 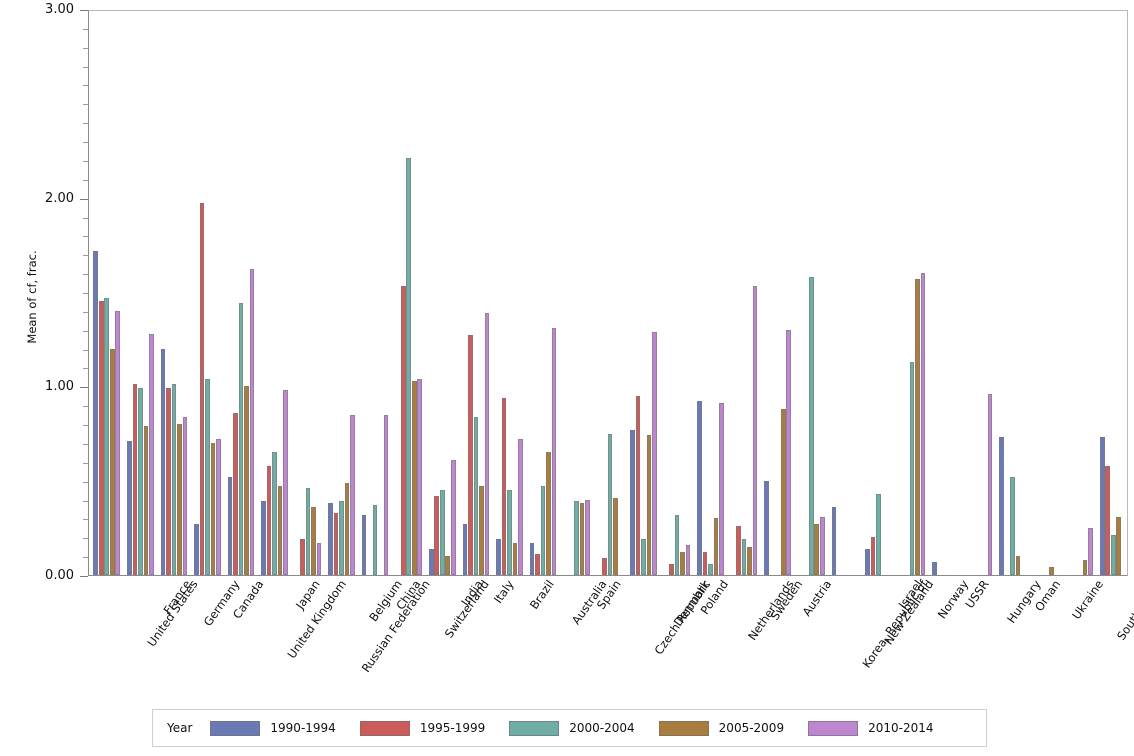 I want to click on y-axis-tick-label: 3.00, so click(x=59, y=9).